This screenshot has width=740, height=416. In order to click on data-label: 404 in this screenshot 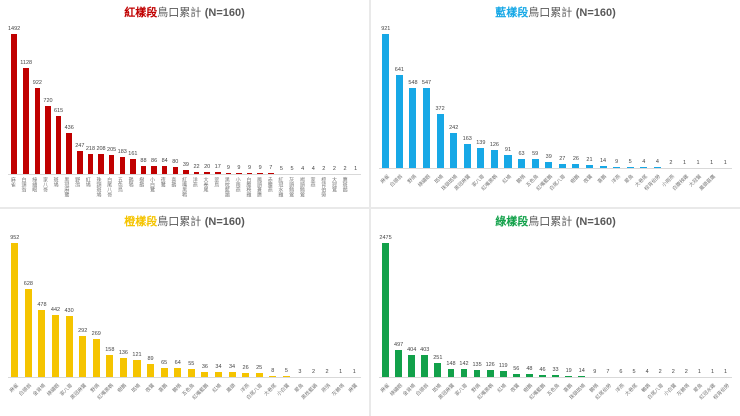, I will do `click(412, 350)`.